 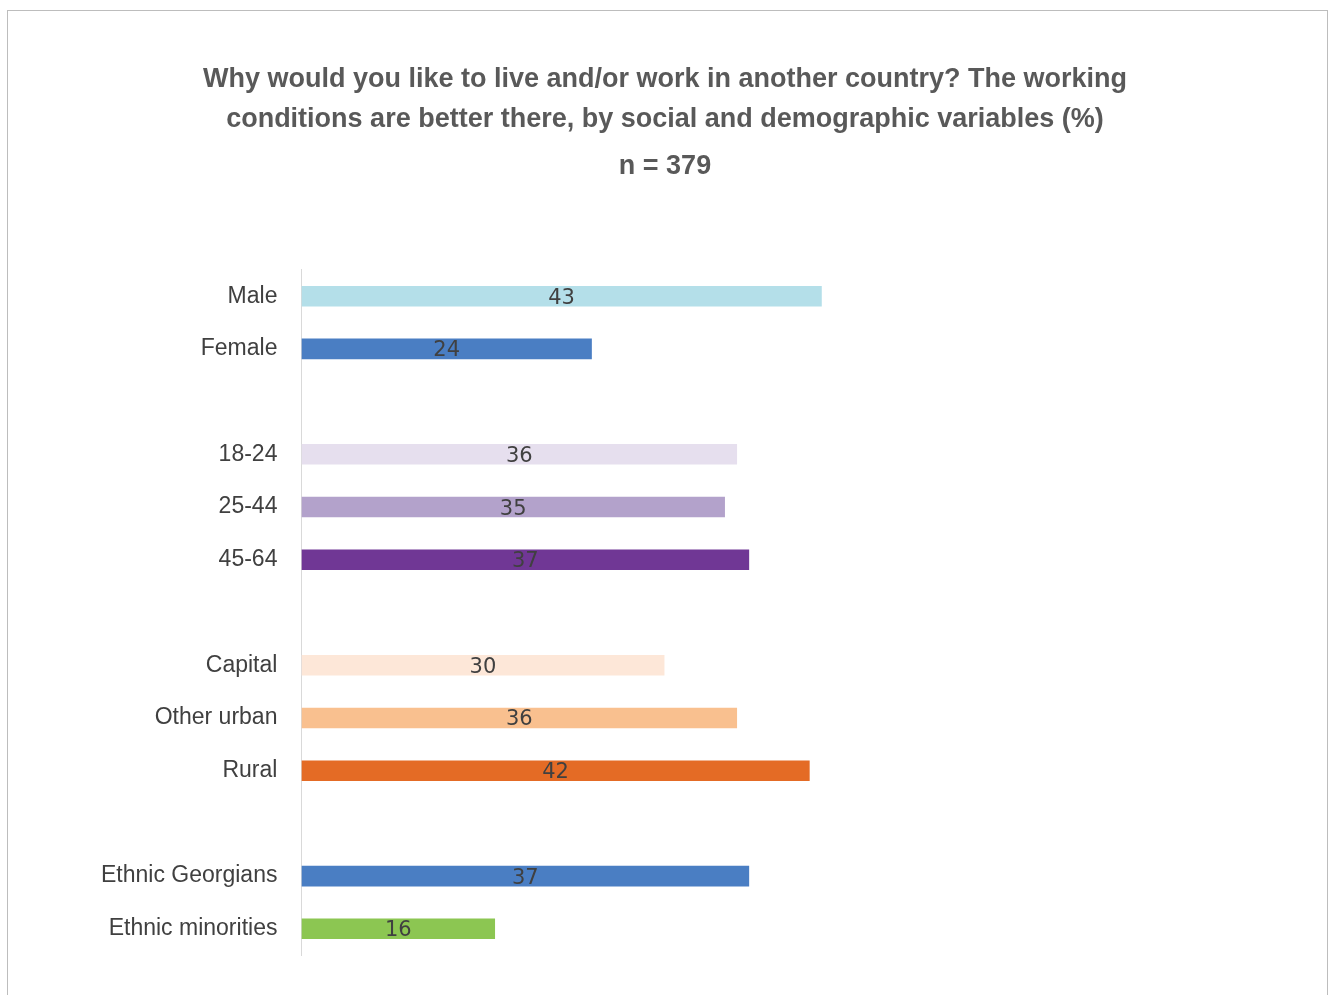 I want to click on y-tick-label: Rural, so click(x=250, y=769).